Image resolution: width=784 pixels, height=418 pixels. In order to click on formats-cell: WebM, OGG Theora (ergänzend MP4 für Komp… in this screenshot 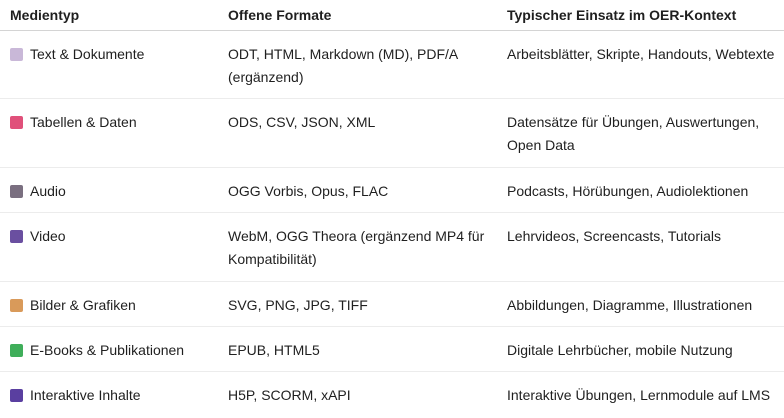, I will do `click(357, 247)`.